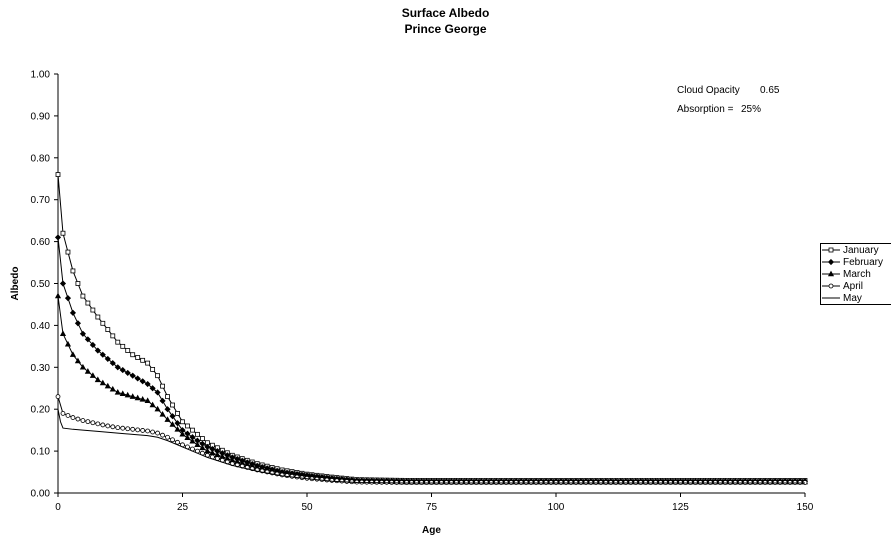 This screenshot has width=891, height=536. Describe the element at coordinates (183, 507) in the screenshot. I see `x-tick-label: 25` at that location.